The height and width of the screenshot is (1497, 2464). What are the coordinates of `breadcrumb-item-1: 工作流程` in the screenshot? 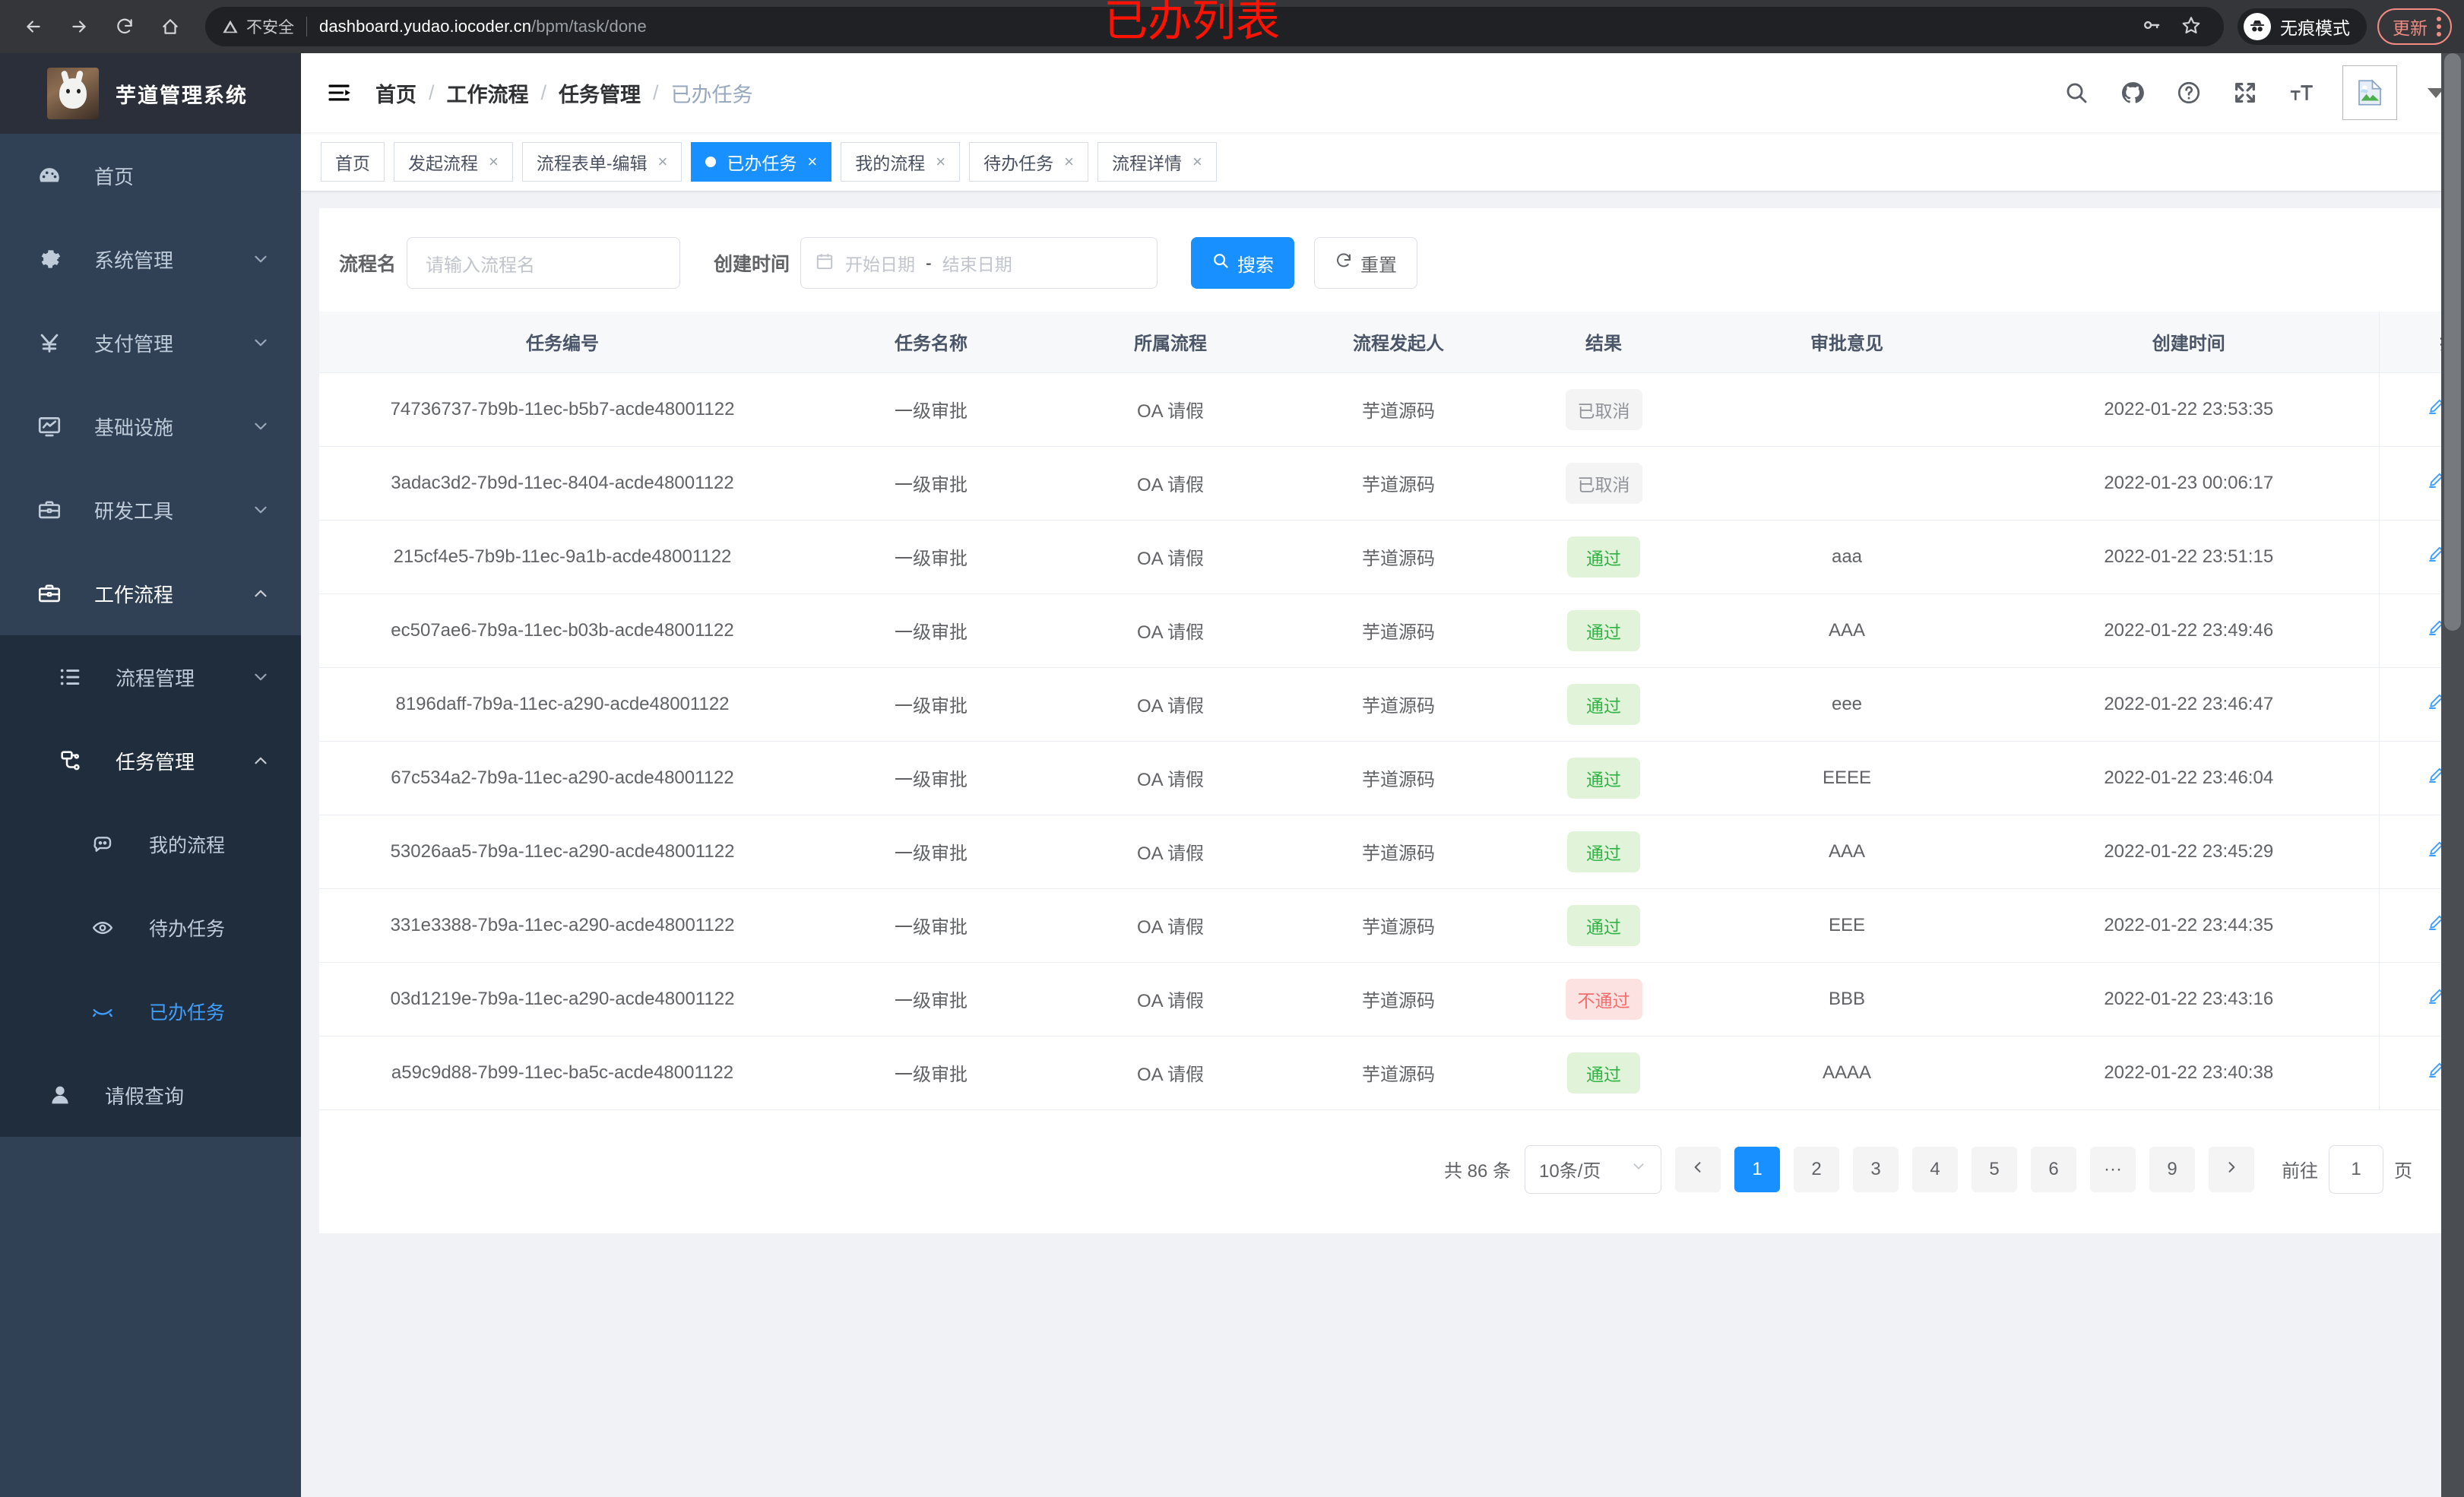 It's located at (487, 94).